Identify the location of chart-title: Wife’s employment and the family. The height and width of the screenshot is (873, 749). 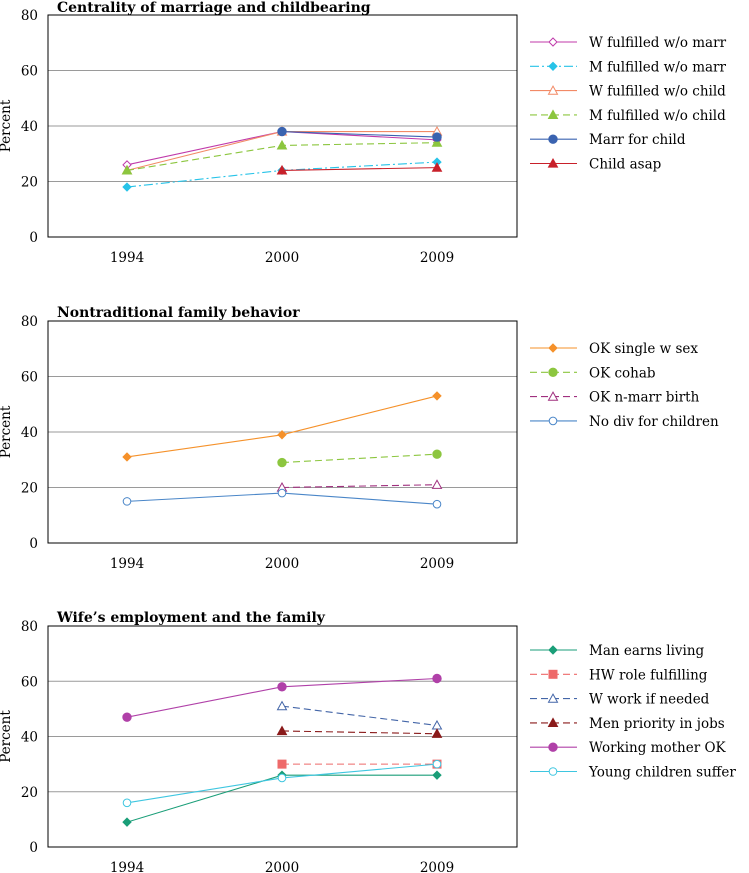
(191, 618).